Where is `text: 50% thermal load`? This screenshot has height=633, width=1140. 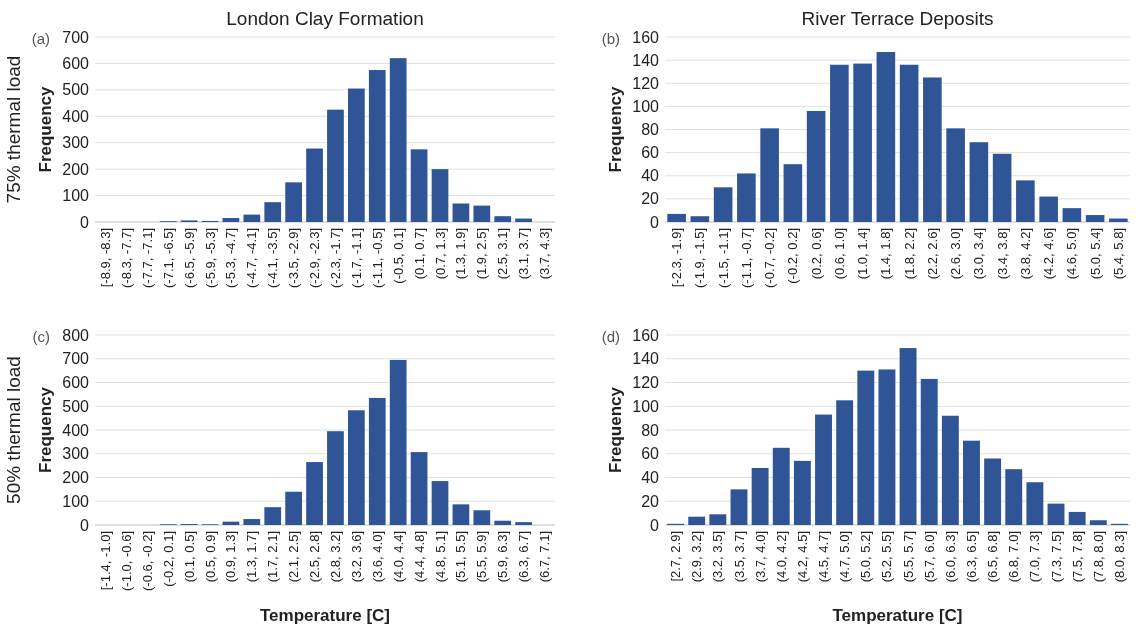
text: 50% thermal load is located at coordinates (13, 430).